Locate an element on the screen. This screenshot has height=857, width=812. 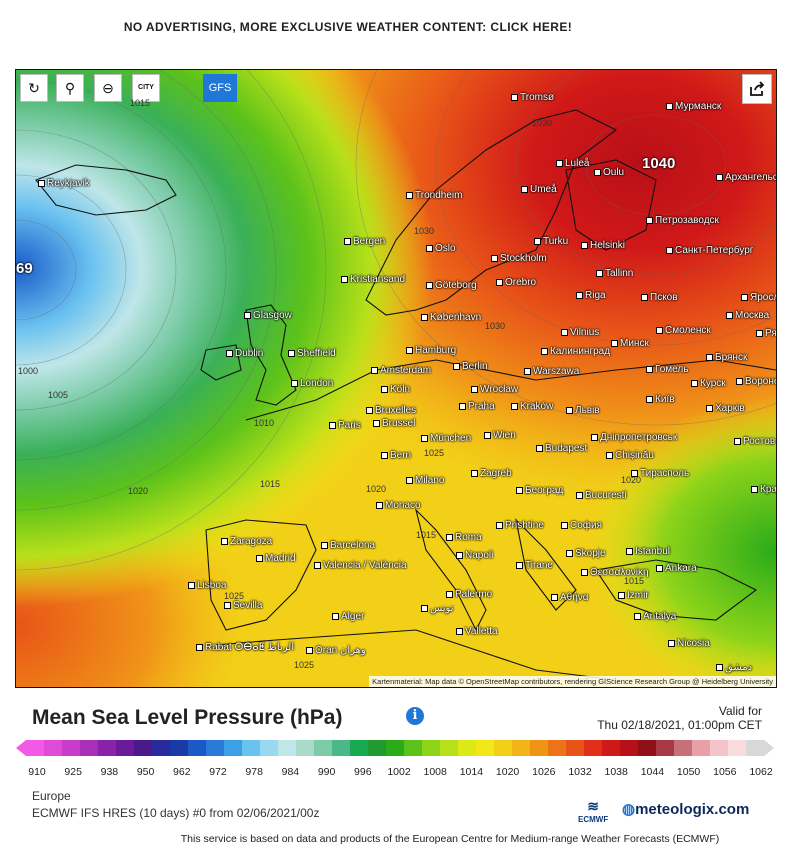
city-label: Ankara is located at coordinates (676, 568).